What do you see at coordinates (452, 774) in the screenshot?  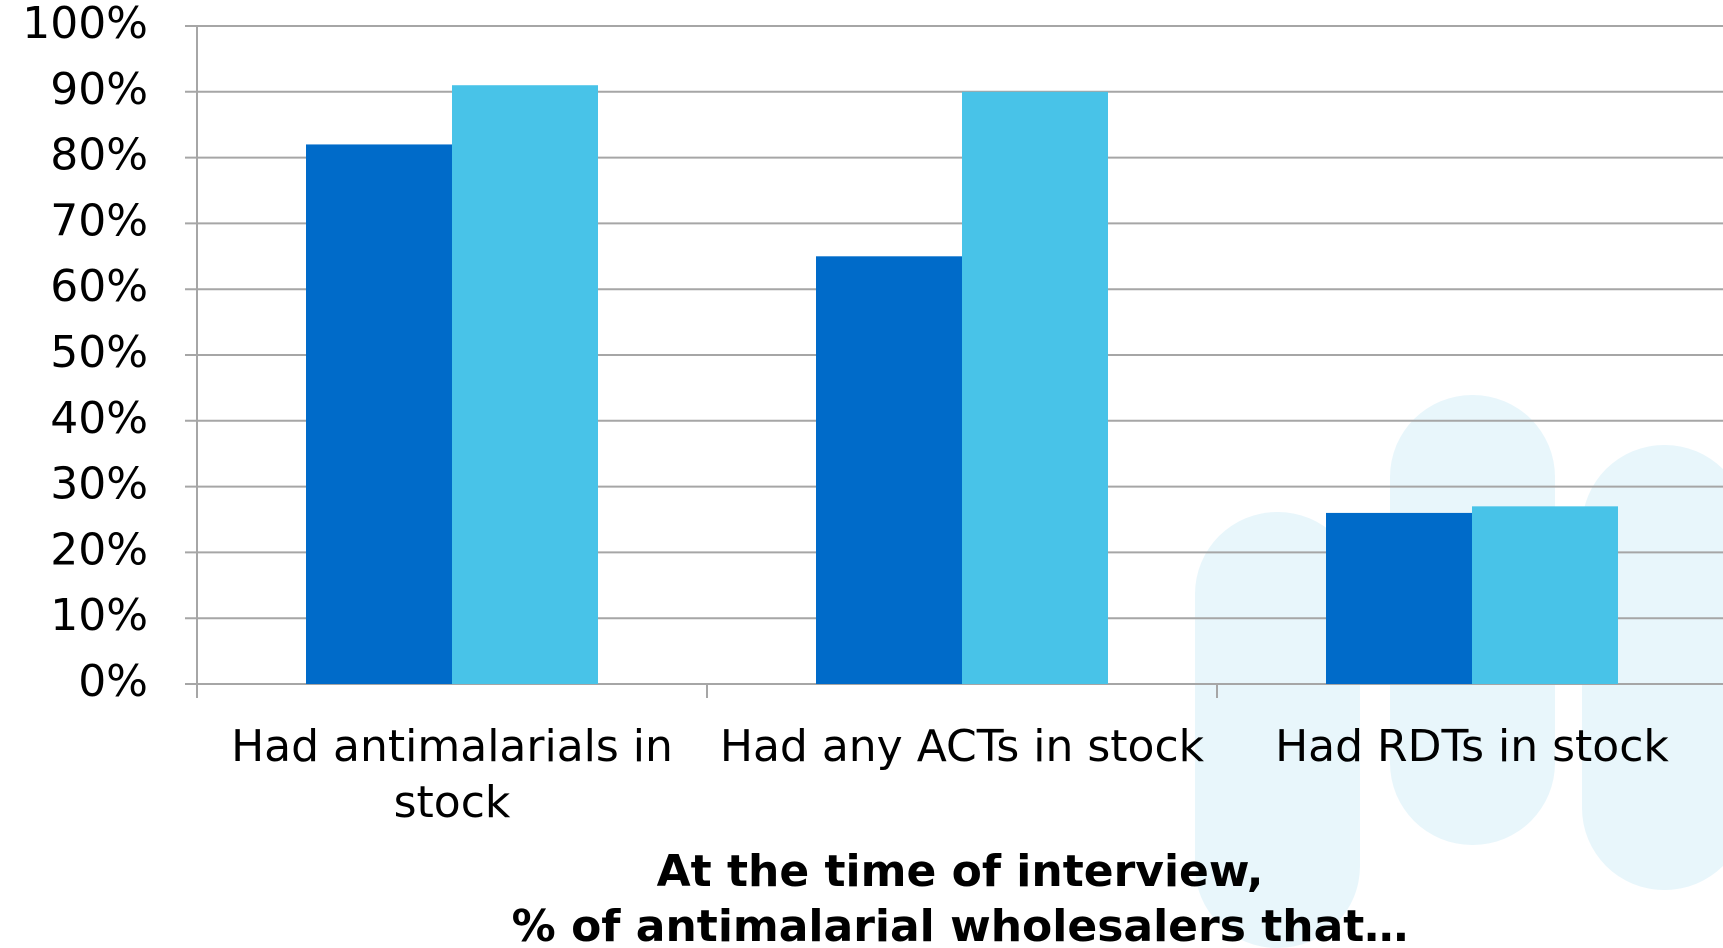 I see `x-tick-label: Had antimalarials in stock` at bounding box center [452, 774].